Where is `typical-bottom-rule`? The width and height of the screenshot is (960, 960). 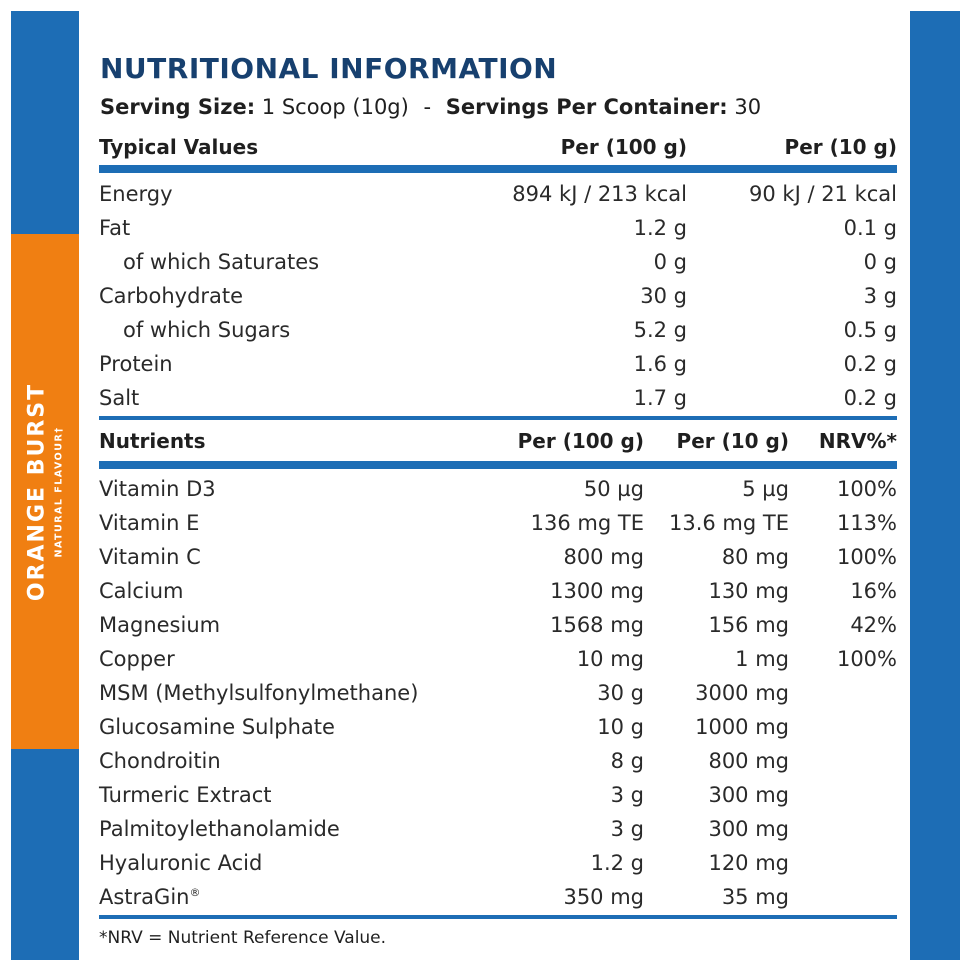 typical-bottom-rule is located at coordinates (498, 418).